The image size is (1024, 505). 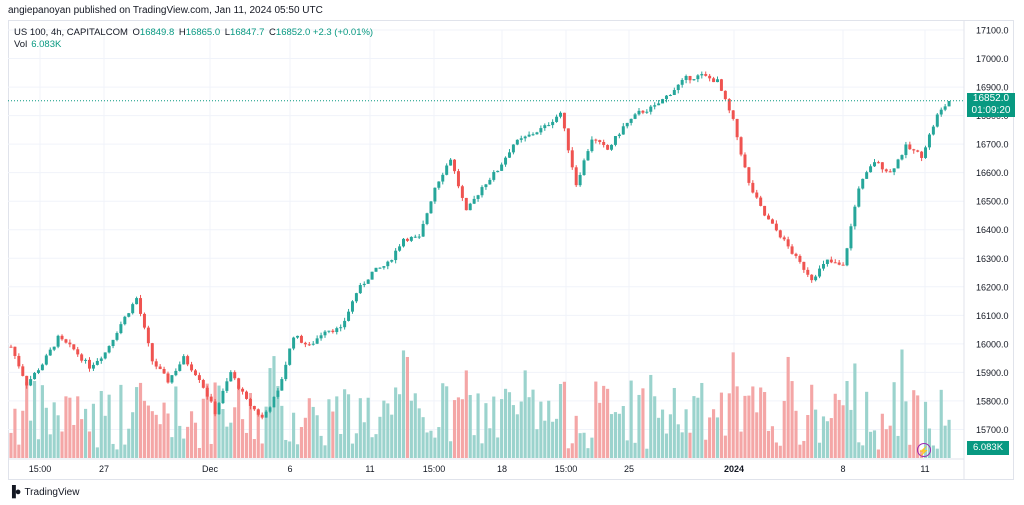 What do you see at coordinates (104, 469) in the screenshot?
I see `x-tick-label: 27` at bounding box center [104, 469].